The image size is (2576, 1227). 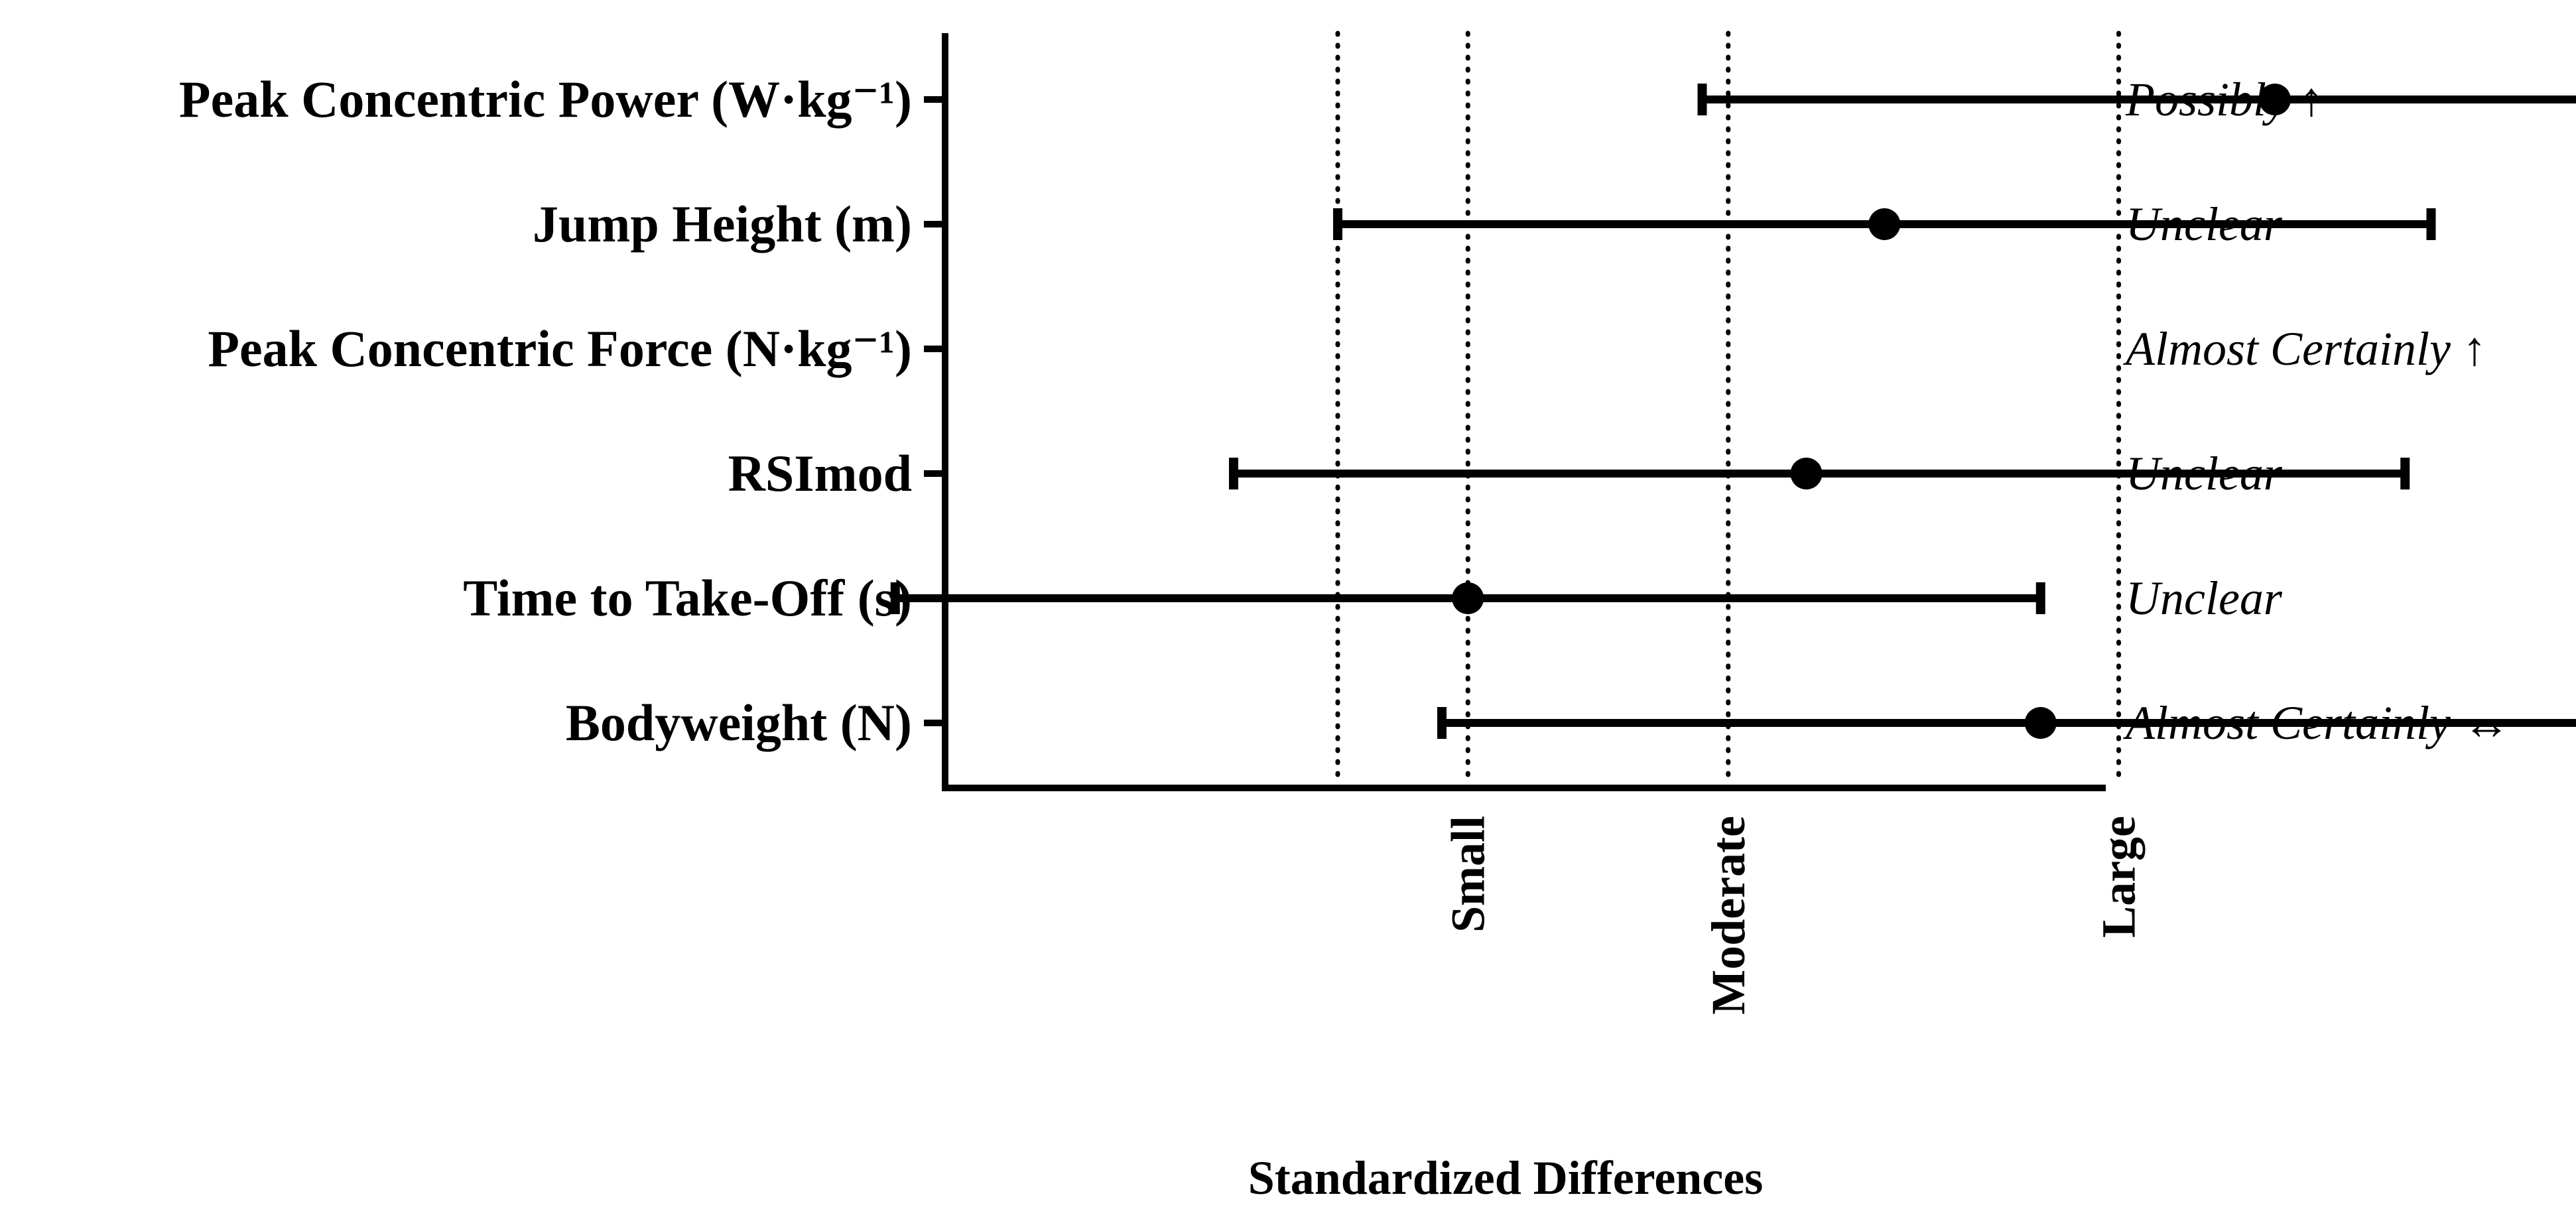 What do you see at coordinates (1729, 915) in the screenshot?
I see `reference-label: Moderate` at bounding box center [1729, 915].